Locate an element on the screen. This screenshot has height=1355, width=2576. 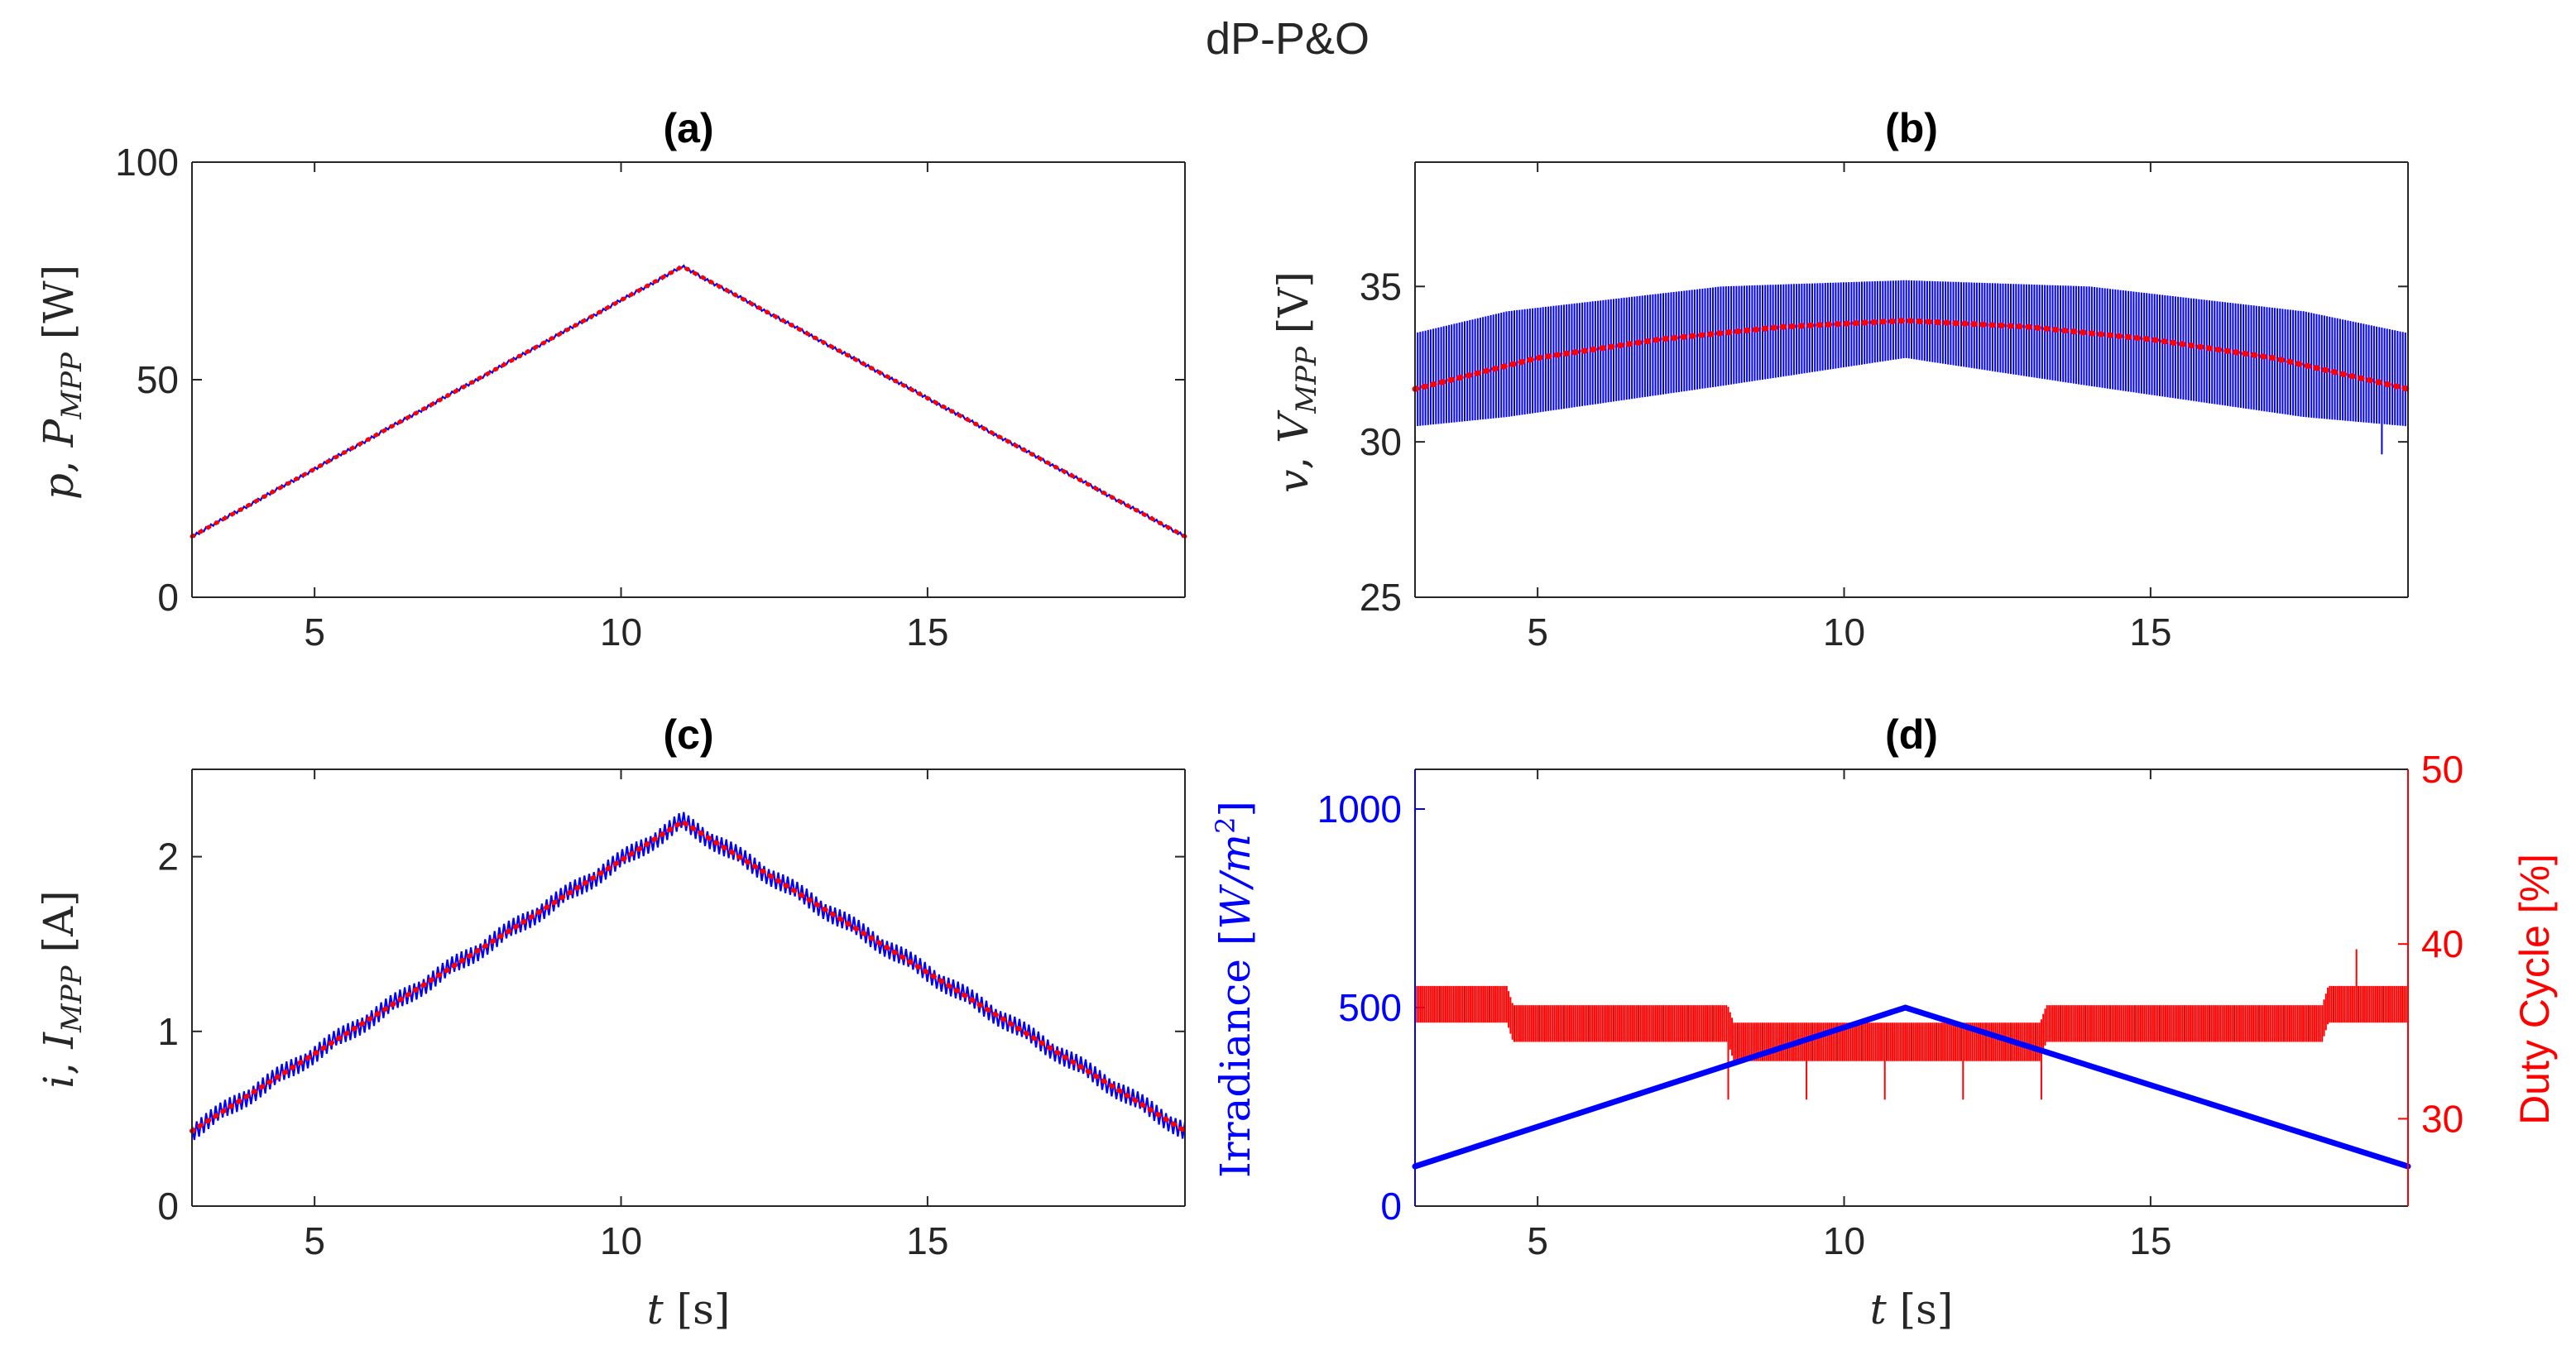
panel-d-title: (d) is located at coordinates (1911, 734).